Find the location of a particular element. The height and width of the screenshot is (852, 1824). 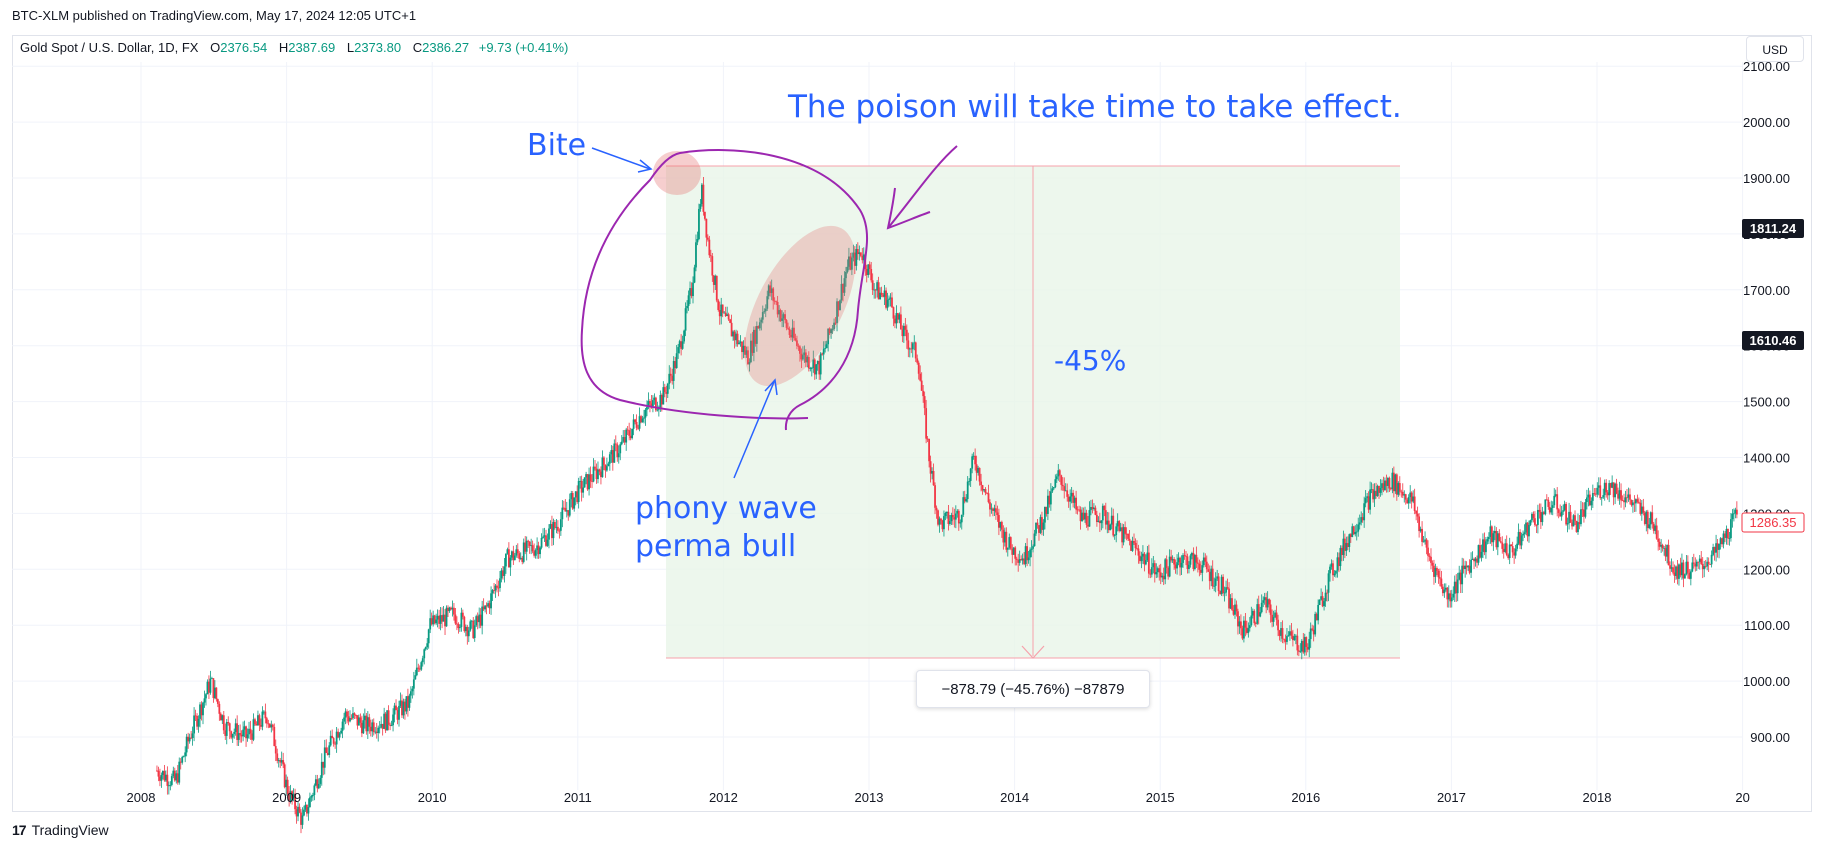

y-tick-label: 2000.00 is located at coordinates (1766, 122).